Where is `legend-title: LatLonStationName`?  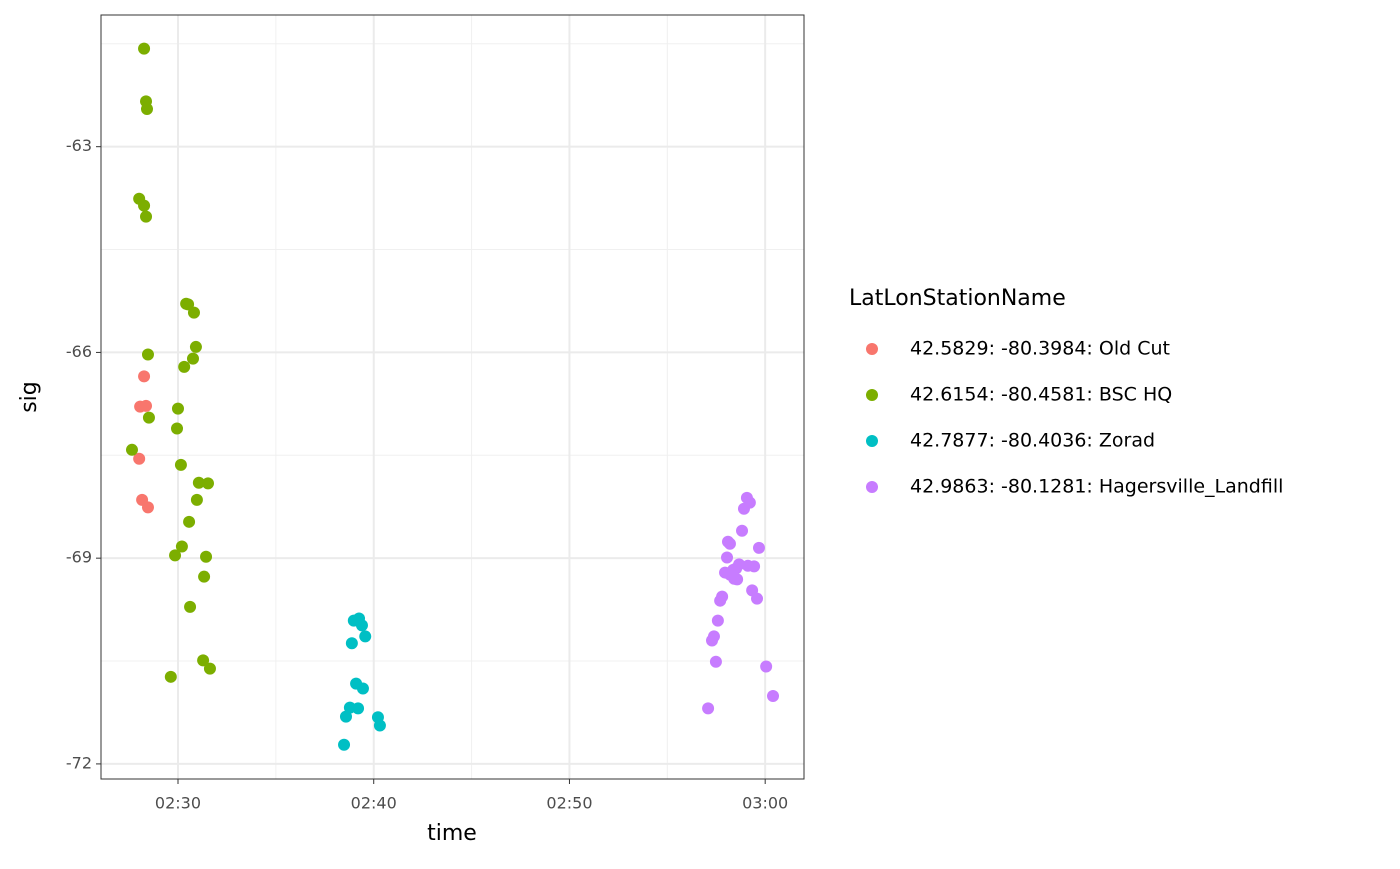
legend-title: LatLonStationName is located at coordinates (957, 298).